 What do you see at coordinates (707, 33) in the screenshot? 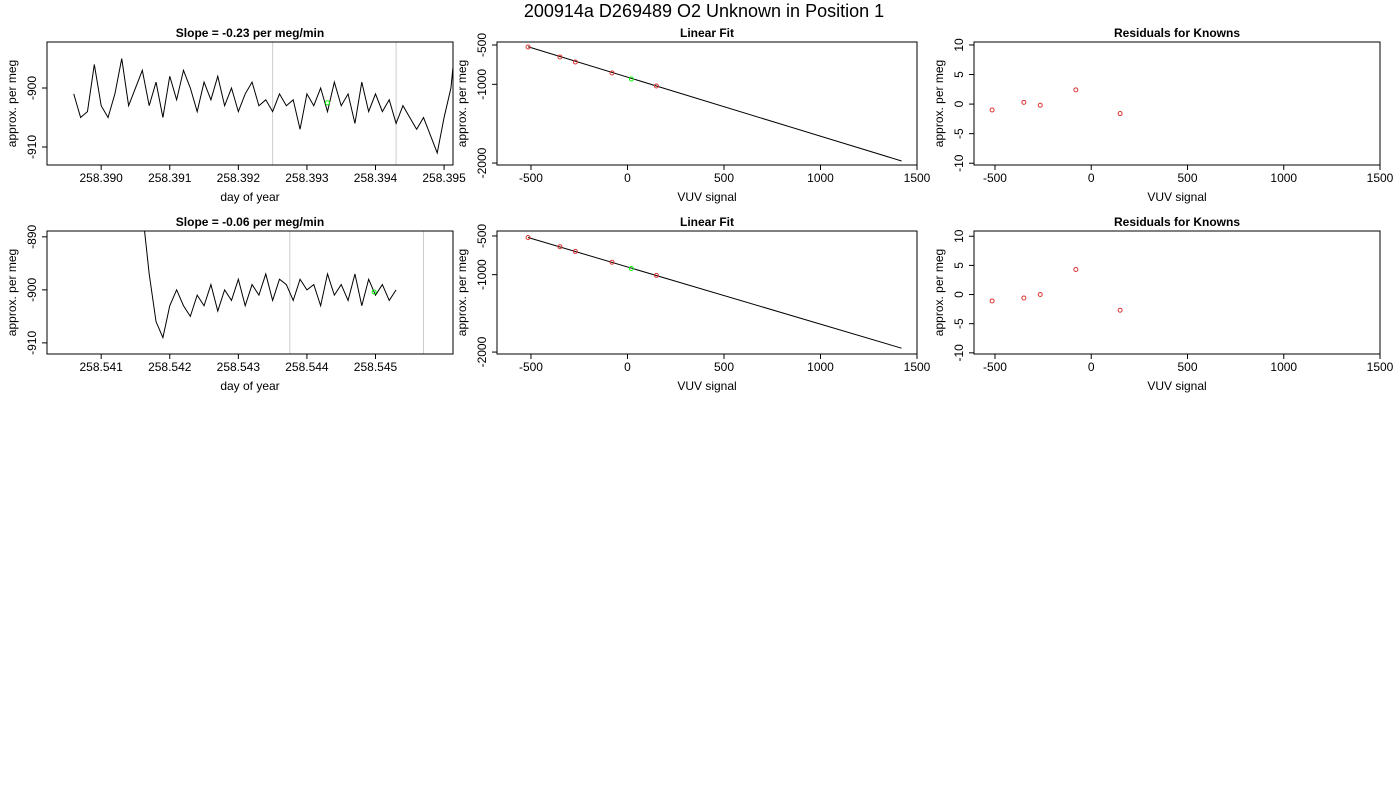
I see `panel-title: Linear Fit` at bounding box center [707, 33].